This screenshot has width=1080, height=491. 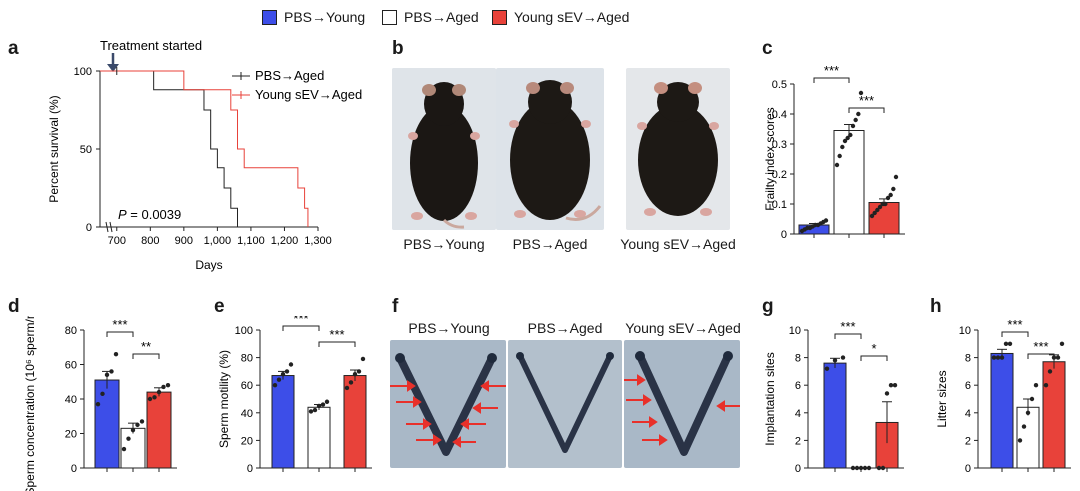 I want to click on legend-swatch-white, so click(x=389, y=17).